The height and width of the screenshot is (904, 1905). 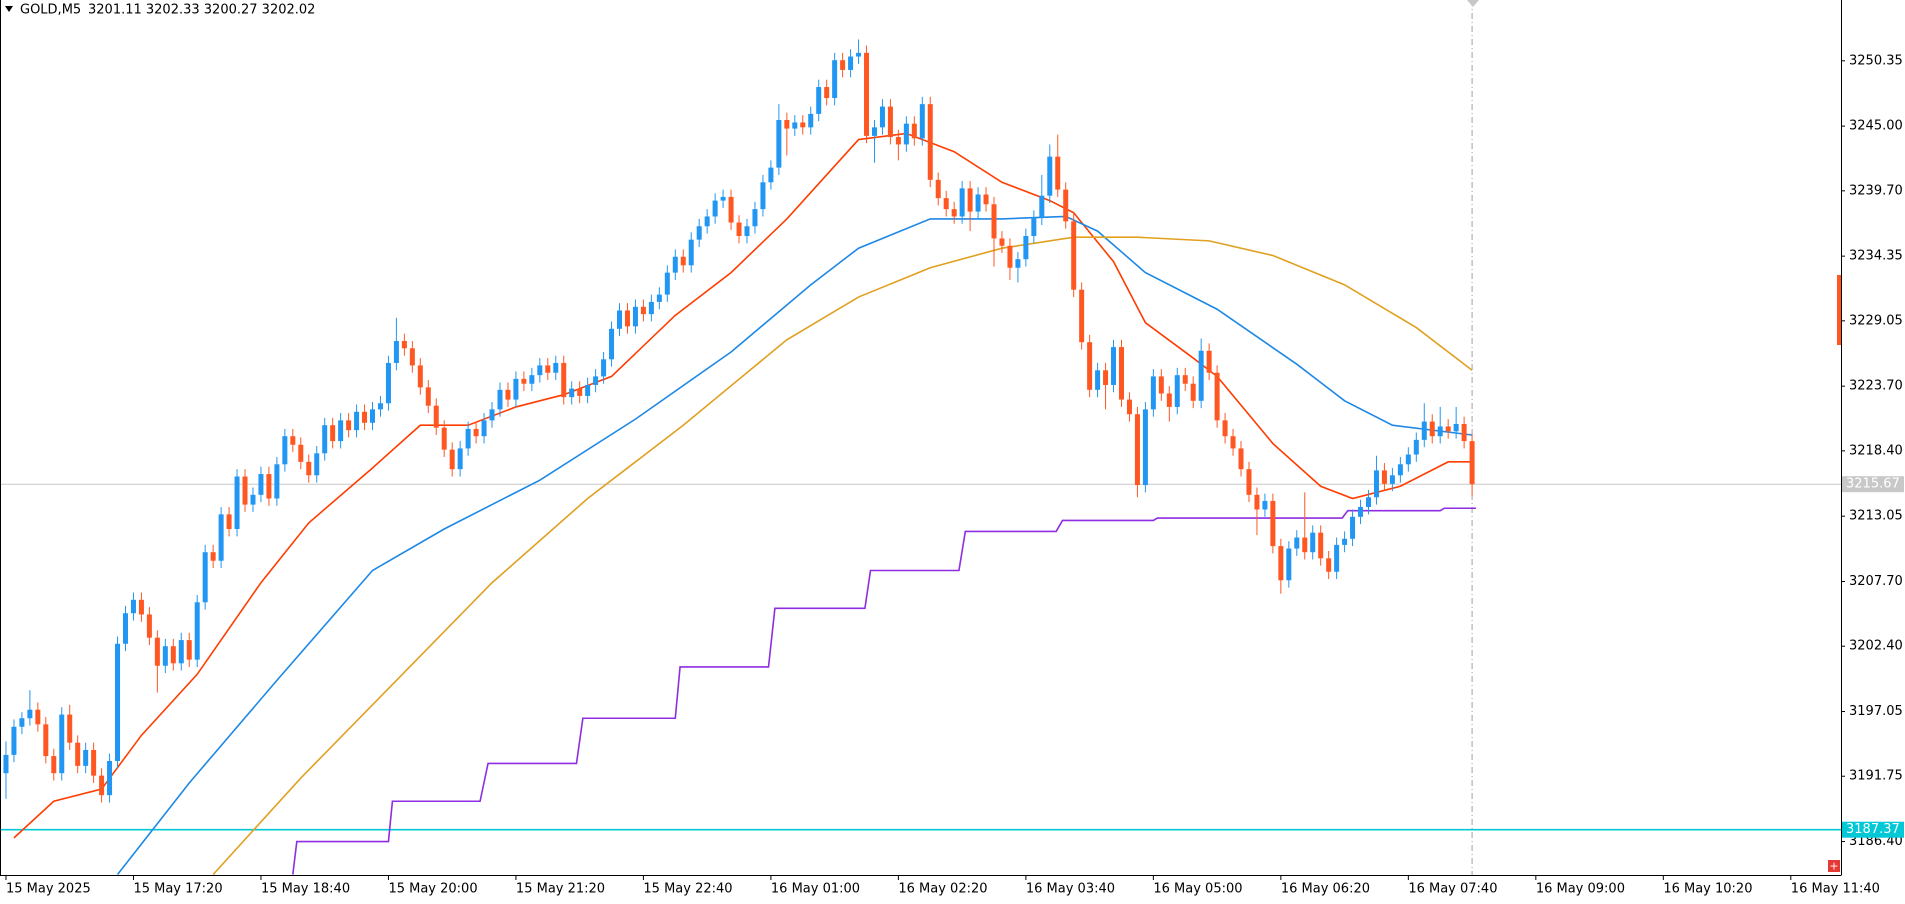 What do you see at coordinates (942, 889) in the screenshot?
I see `x-tick-label: 16 May 02:20` at bounding box center [942, 889].